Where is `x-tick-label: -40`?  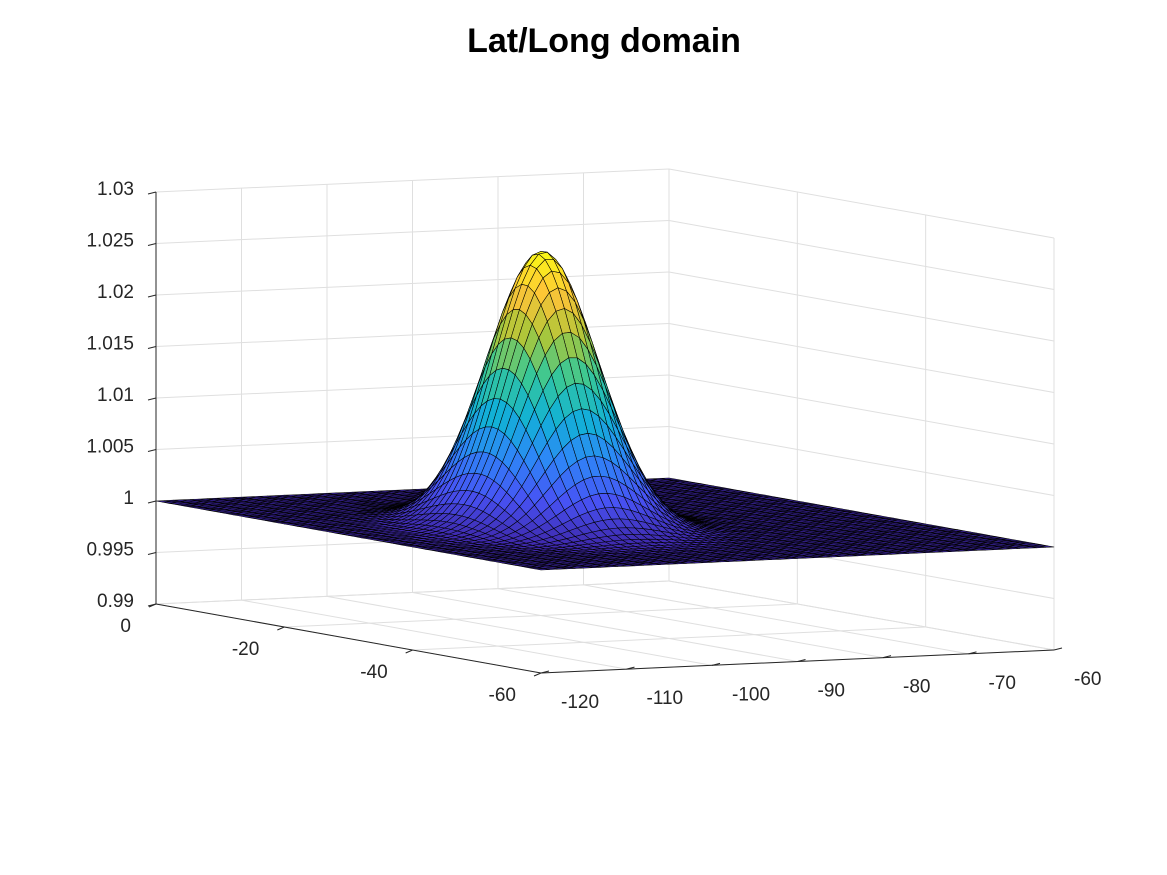 x-tick-label: -40 is located at coordinates (373, 672).